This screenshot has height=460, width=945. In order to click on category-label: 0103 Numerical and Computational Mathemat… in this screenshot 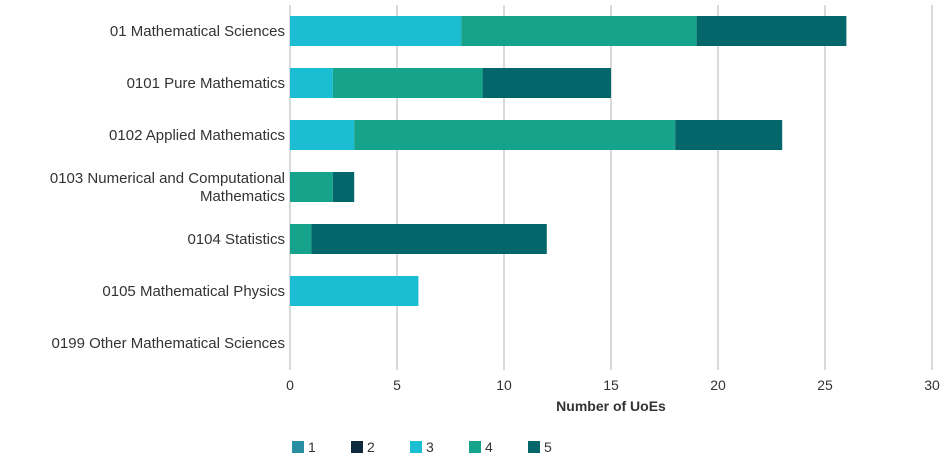, I will do `click(167, 187)`.